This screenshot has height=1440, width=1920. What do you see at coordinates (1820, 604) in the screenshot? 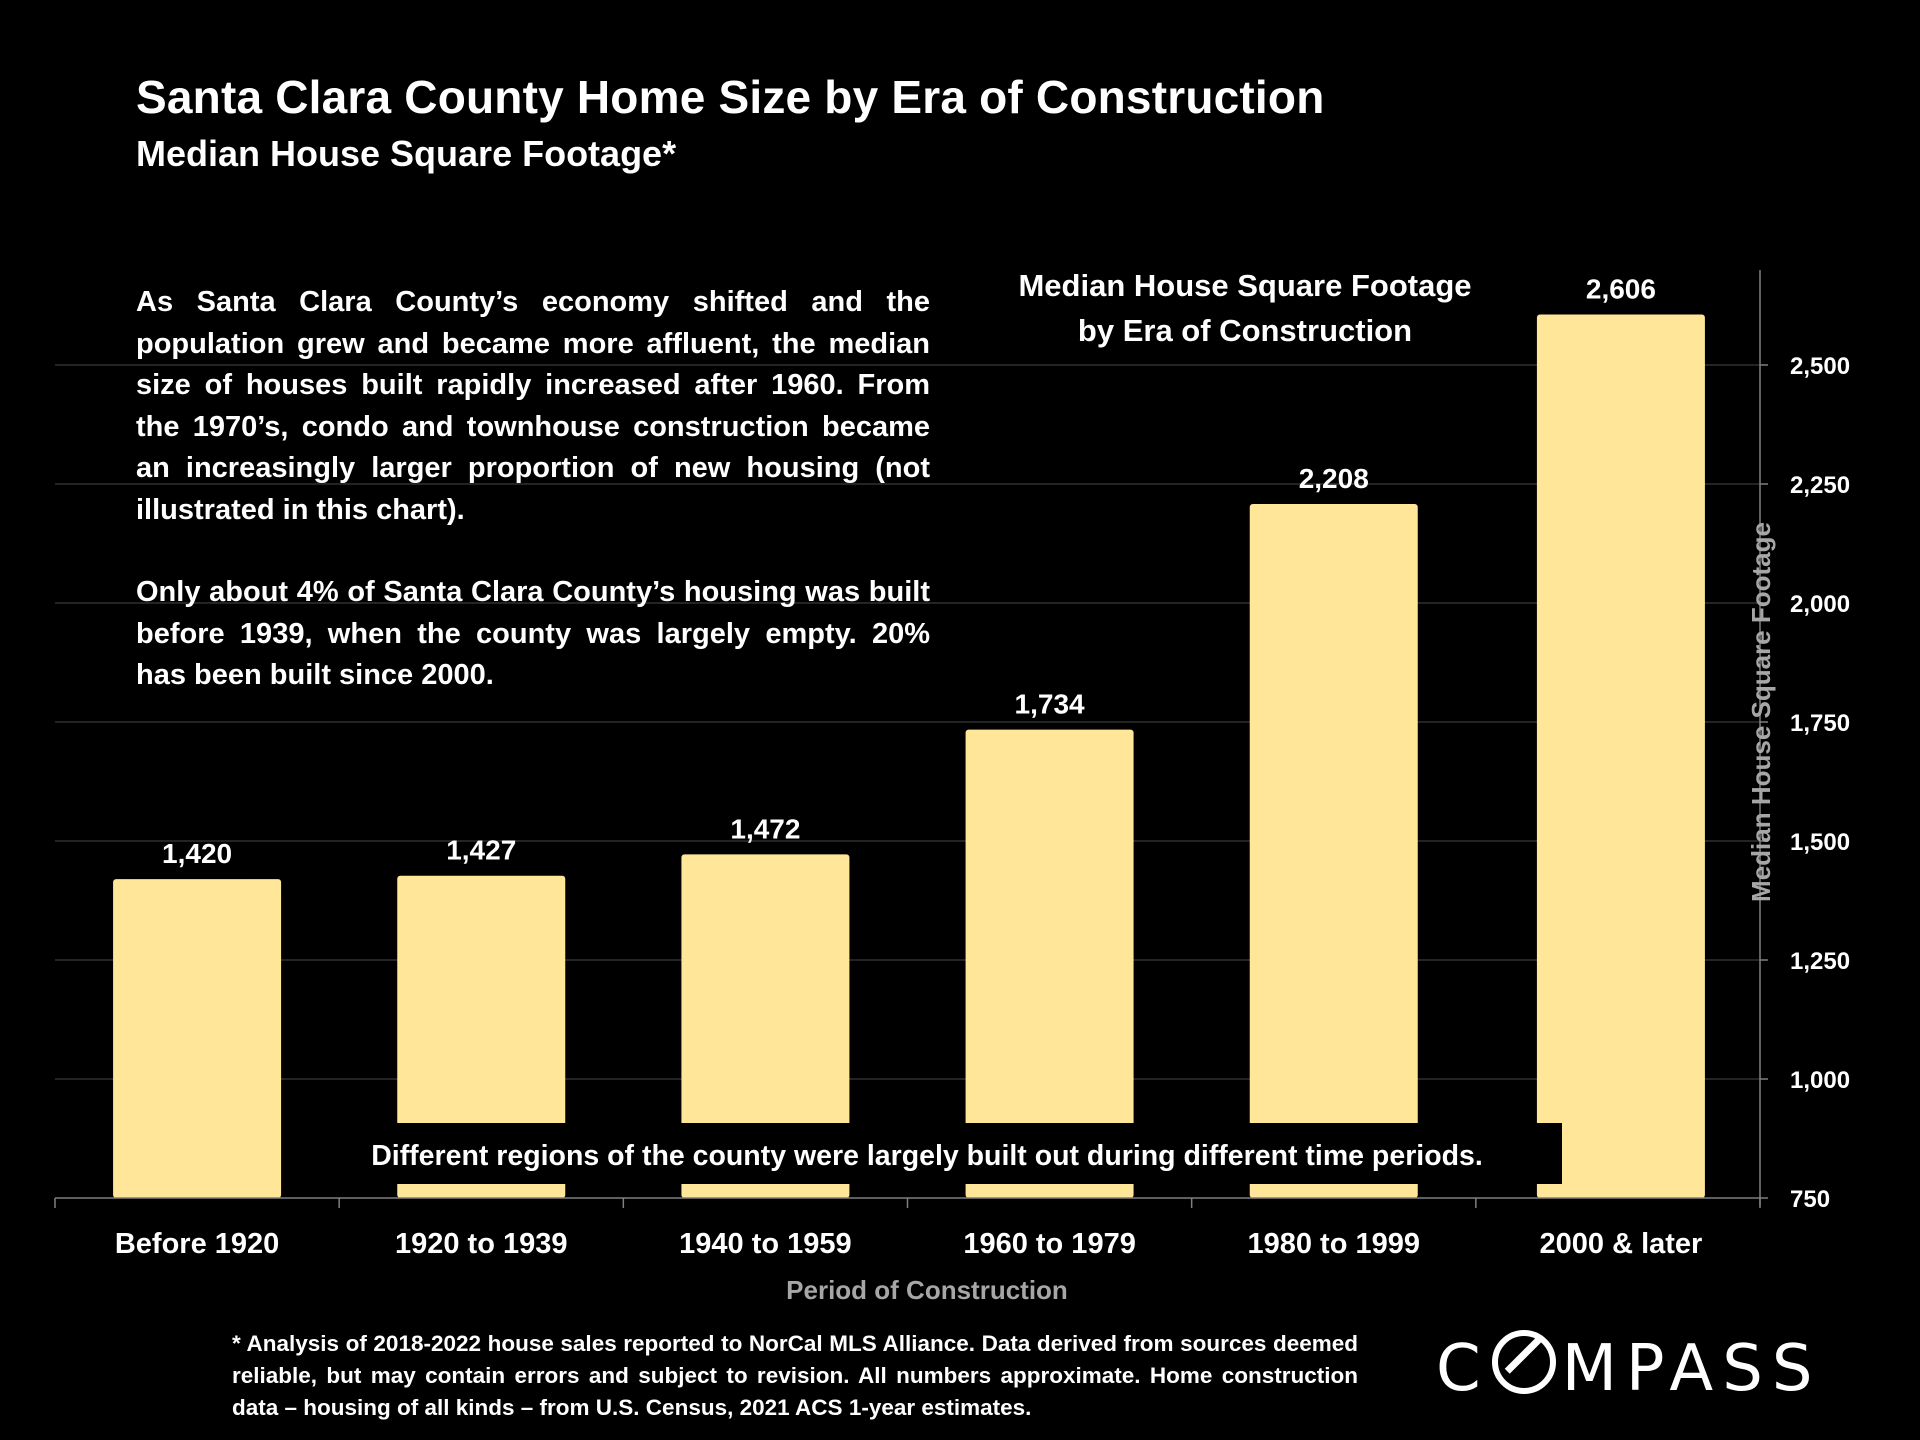
I see `y-tick-label: 2,000` at bounding box center [1820, 604].